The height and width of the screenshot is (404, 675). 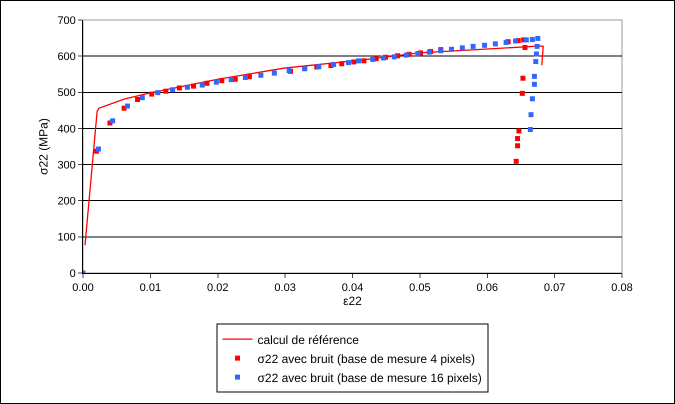 What do you see at coordinates (370, 377) in the screenshot?
I see `legend-label: σ22 avec bruit (base de mesure 16 pixels)` at bounding box center [370, 377].